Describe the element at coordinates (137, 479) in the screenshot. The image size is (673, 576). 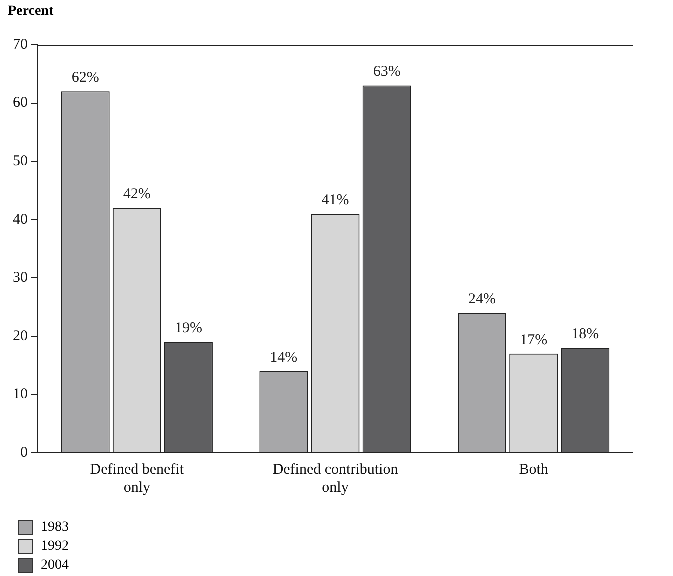
I see `x-tick-label: Defined benefit only` at that location.